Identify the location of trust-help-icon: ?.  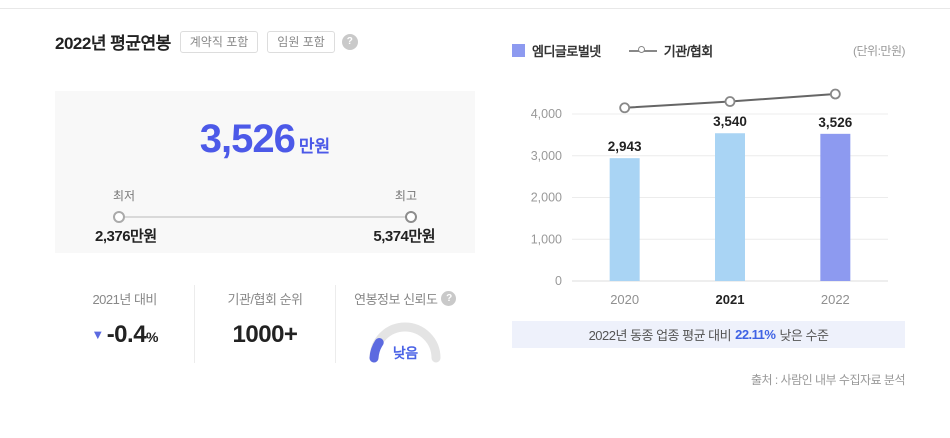
(449, 298).